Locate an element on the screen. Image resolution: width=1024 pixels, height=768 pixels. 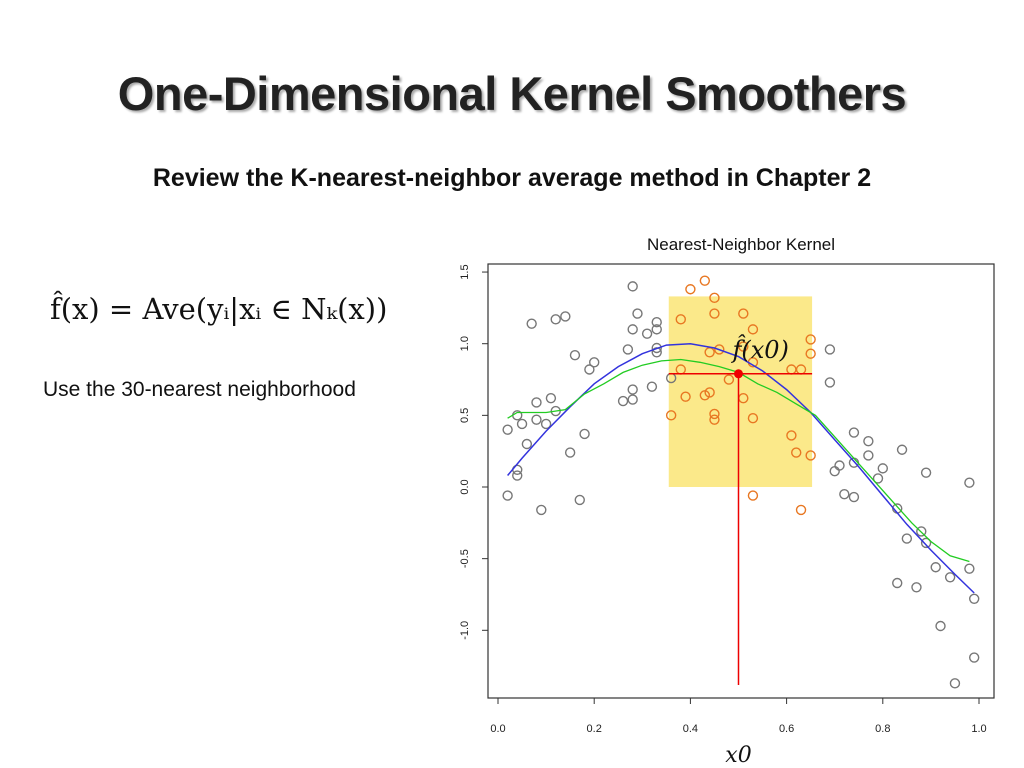
x-tick-label: 0.4 is located at coordinates (690, 729).